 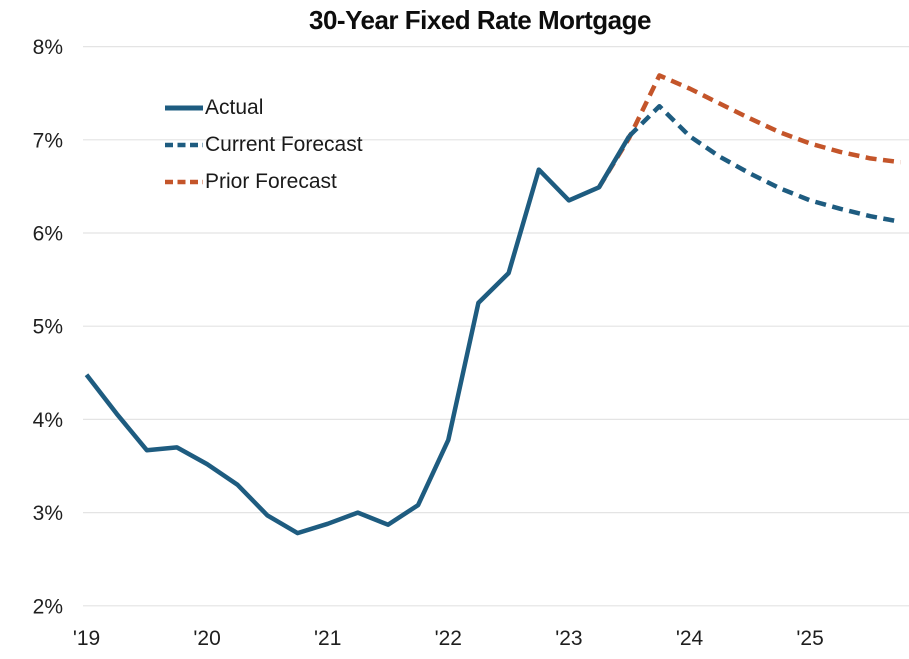 I want to click on y-axis-tick-label: 2%, so click(x=48, y=606).